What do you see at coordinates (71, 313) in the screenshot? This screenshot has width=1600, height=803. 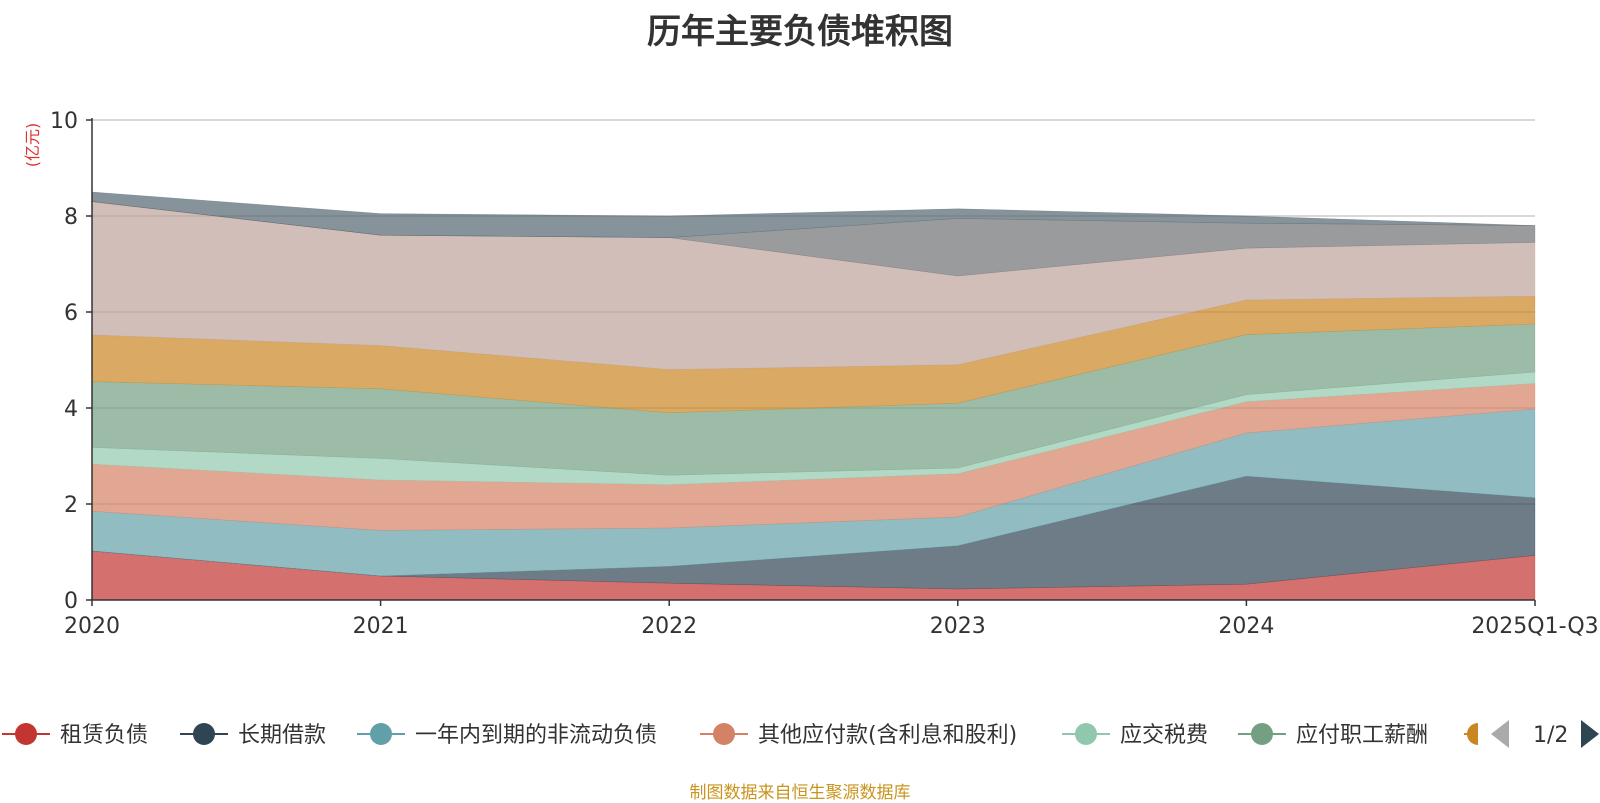 I see `y-tick-label: 6` at bounding box center [71, 313].